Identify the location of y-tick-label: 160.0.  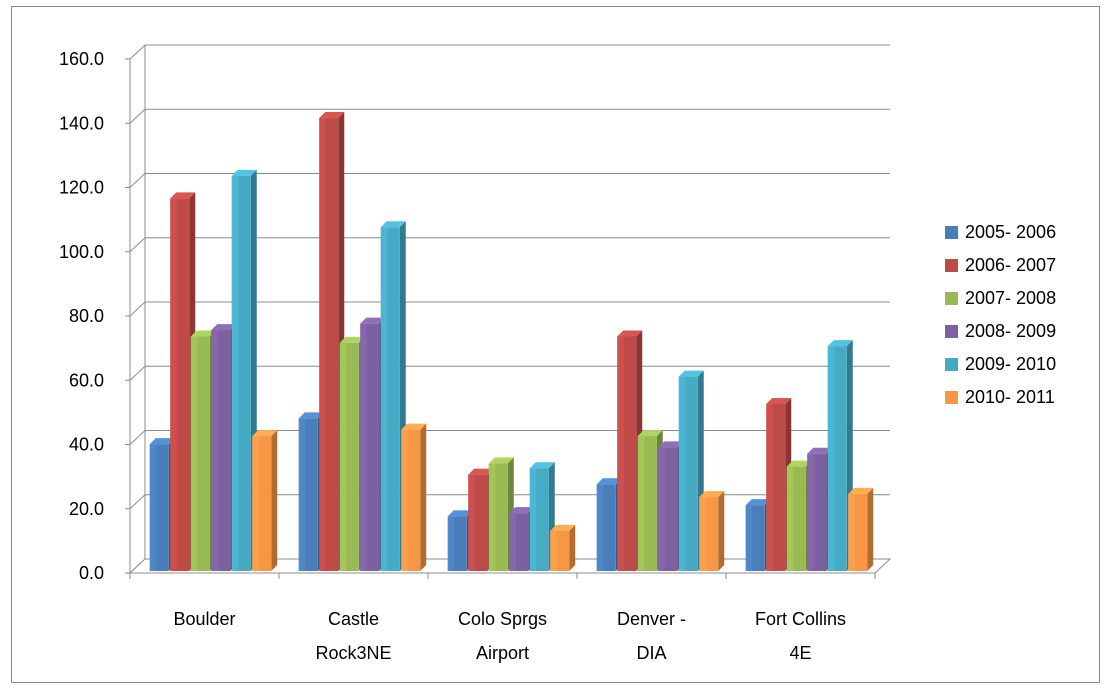
(81, 59).